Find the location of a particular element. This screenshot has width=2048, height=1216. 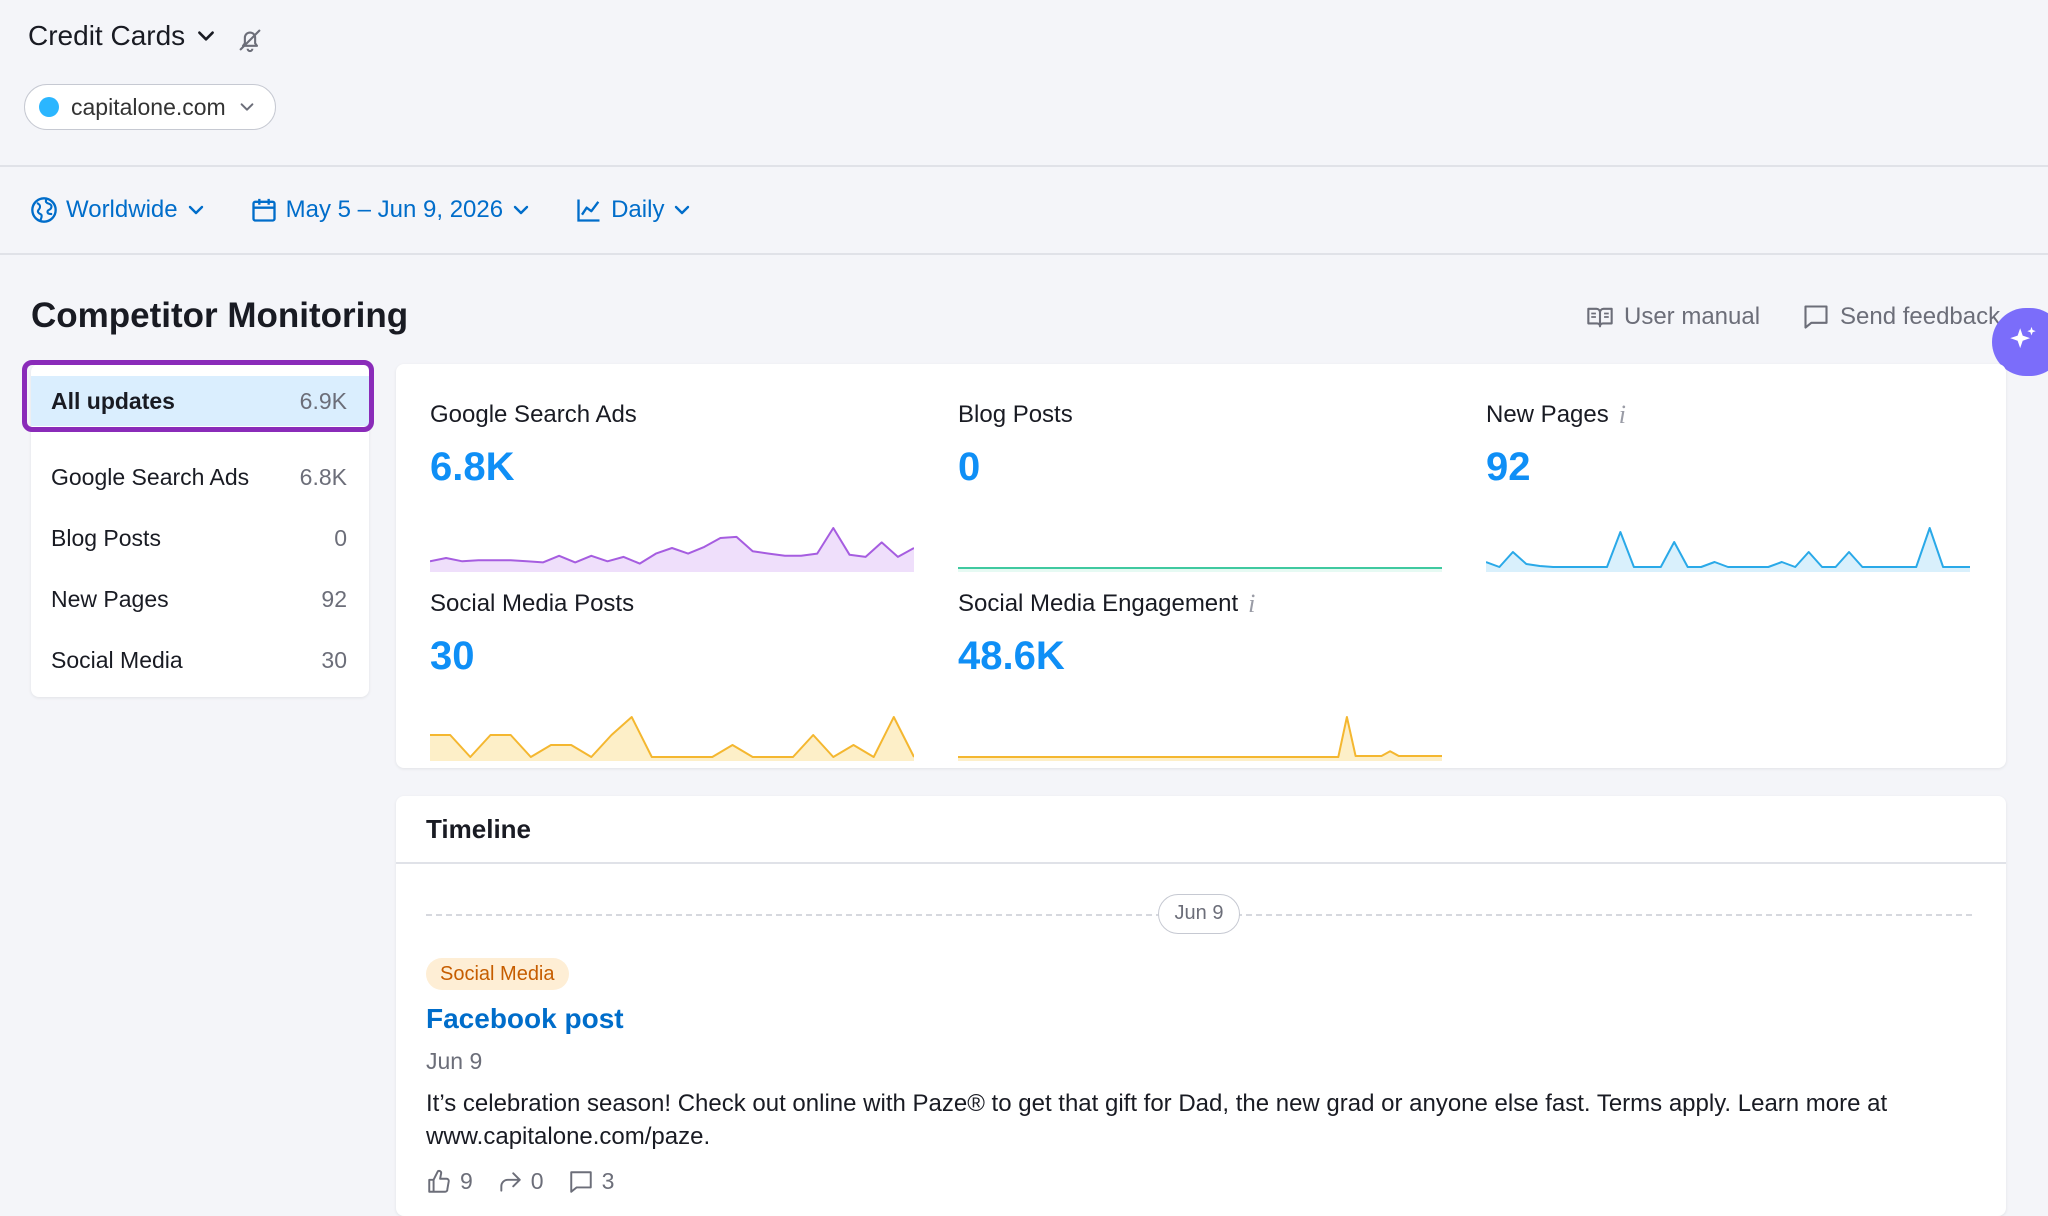

menu-item-count: 0 is located at coordinates (340, 537).